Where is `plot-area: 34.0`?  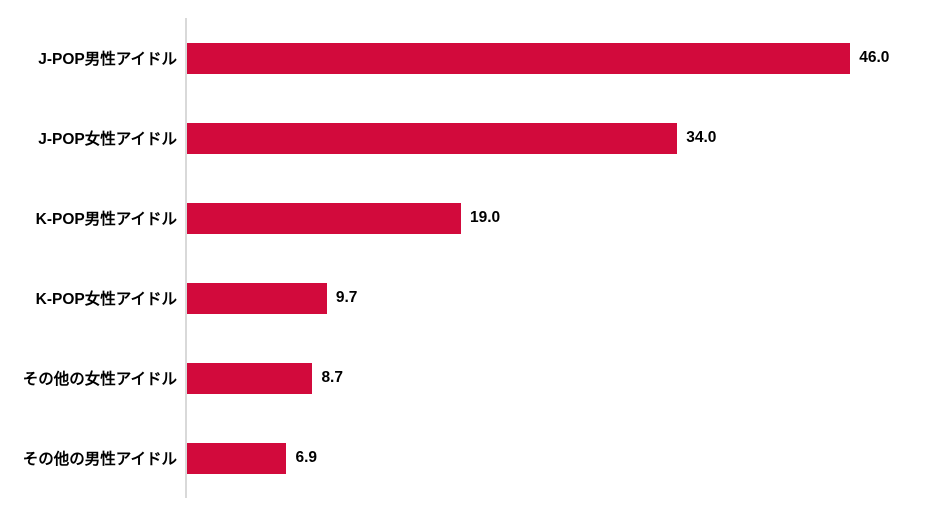
plot-area: 34.0 is located at coordinates (558, 138).